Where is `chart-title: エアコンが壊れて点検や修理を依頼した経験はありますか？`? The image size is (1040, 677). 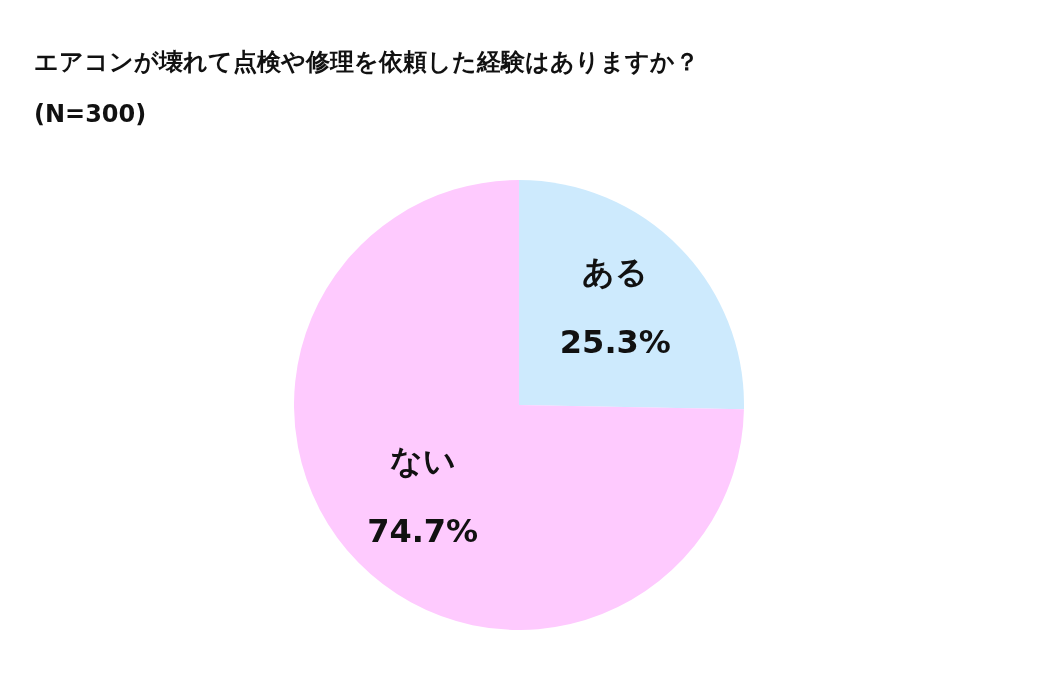 chart-title: エアコンが壊れて点検や修理を依頼した経験はありますか？ is located at coordinates (366, 62).